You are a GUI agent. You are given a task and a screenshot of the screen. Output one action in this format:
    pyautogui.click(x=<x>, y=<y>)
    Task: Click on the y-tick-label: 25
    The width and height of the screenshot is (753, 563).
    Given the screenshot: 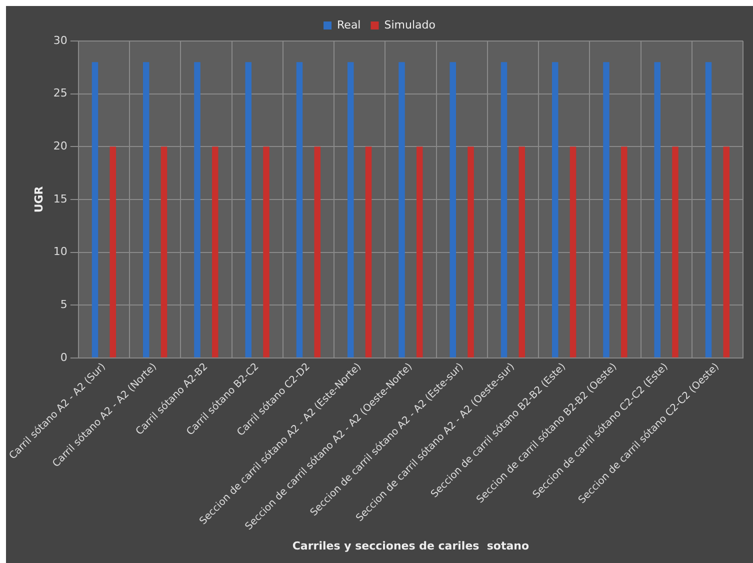 What is the action you would take?
    pyautogui.click(x=60, y=93)
    